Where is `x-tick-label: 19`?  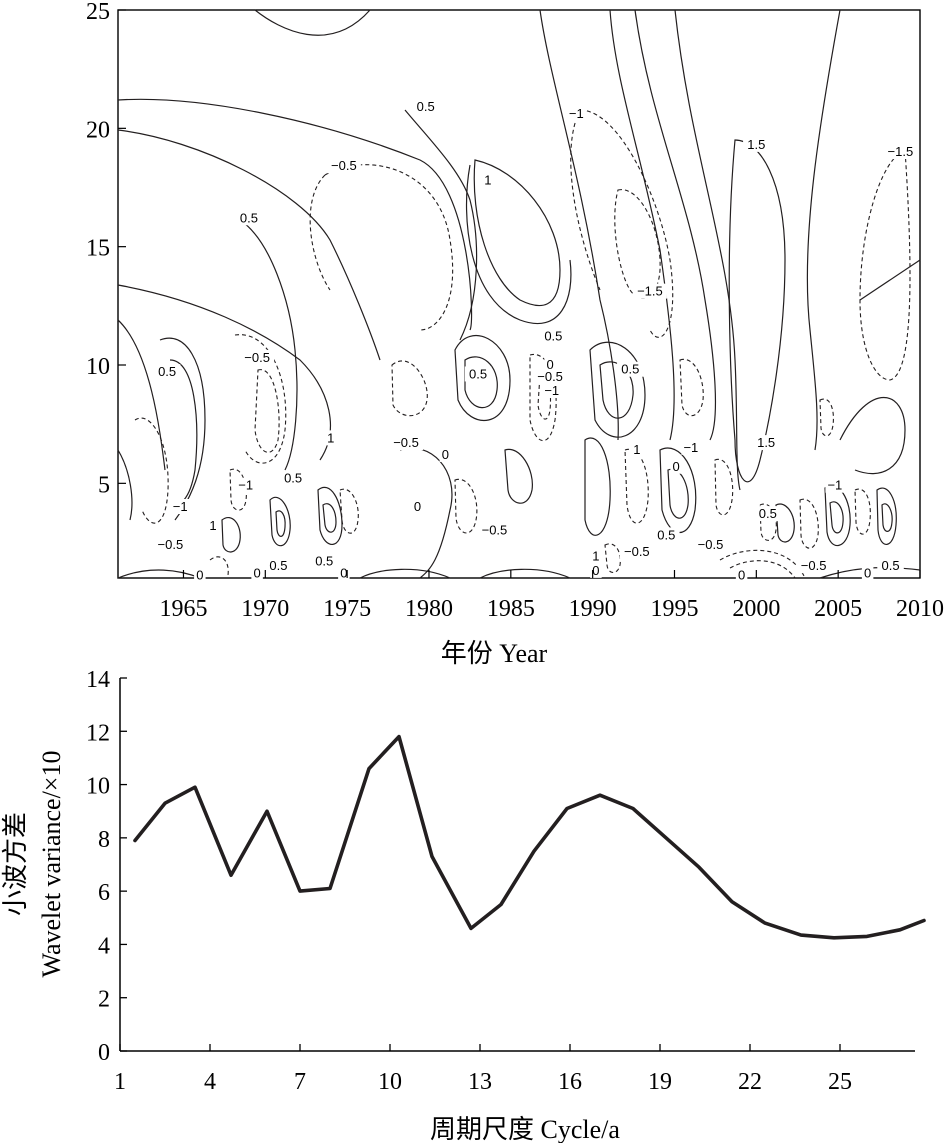
x-tick-label: 19 is located at coordinates (660, 1082).